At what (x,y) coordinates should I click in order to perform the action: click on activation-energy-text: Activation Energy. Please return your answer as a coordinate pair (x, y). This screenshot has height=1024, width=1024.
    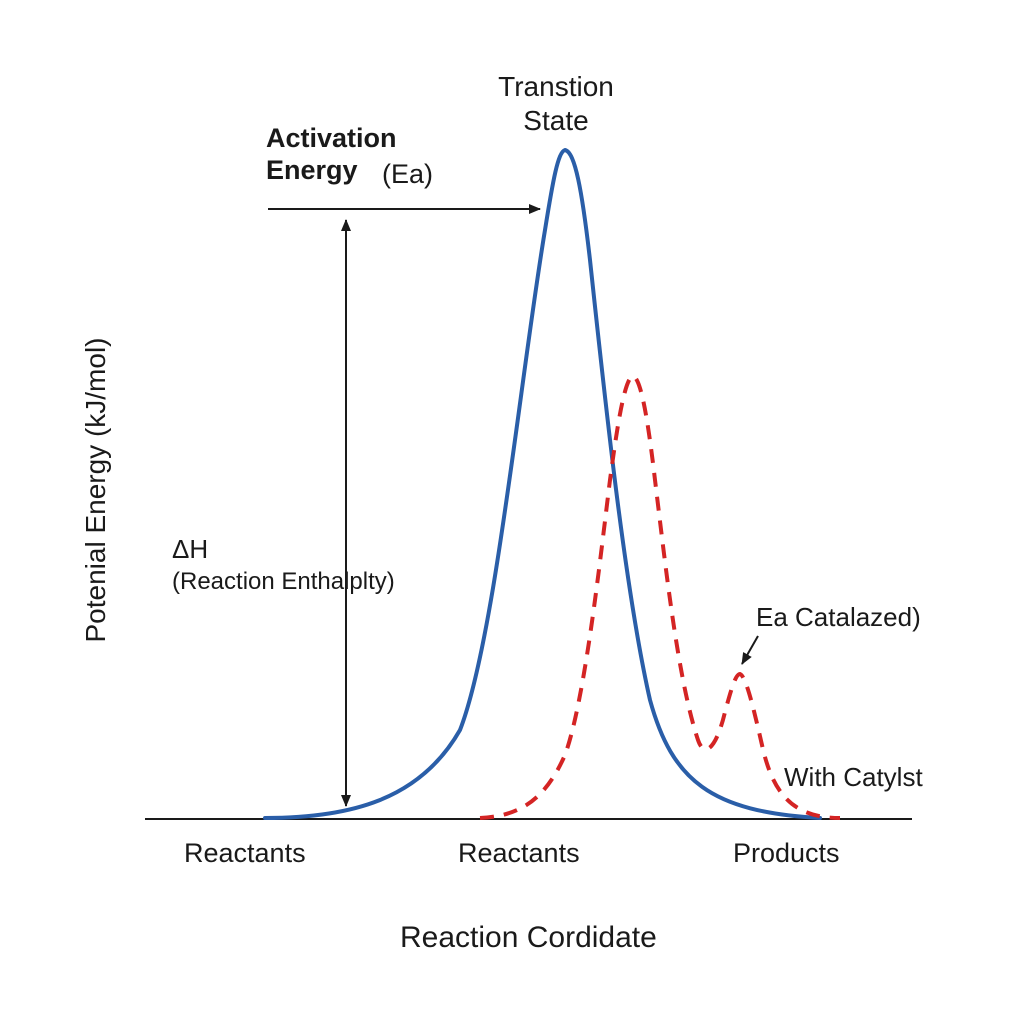
    Looking at the image, I should click on (331, 154).